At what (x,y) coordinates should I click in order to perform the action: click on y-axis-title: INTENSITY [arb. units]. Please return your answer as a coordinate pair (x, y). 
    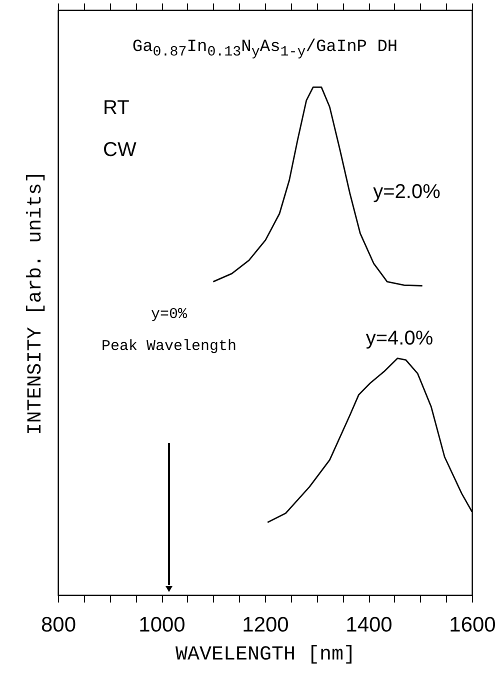
    Looking at the image, I should click on (36, 303).